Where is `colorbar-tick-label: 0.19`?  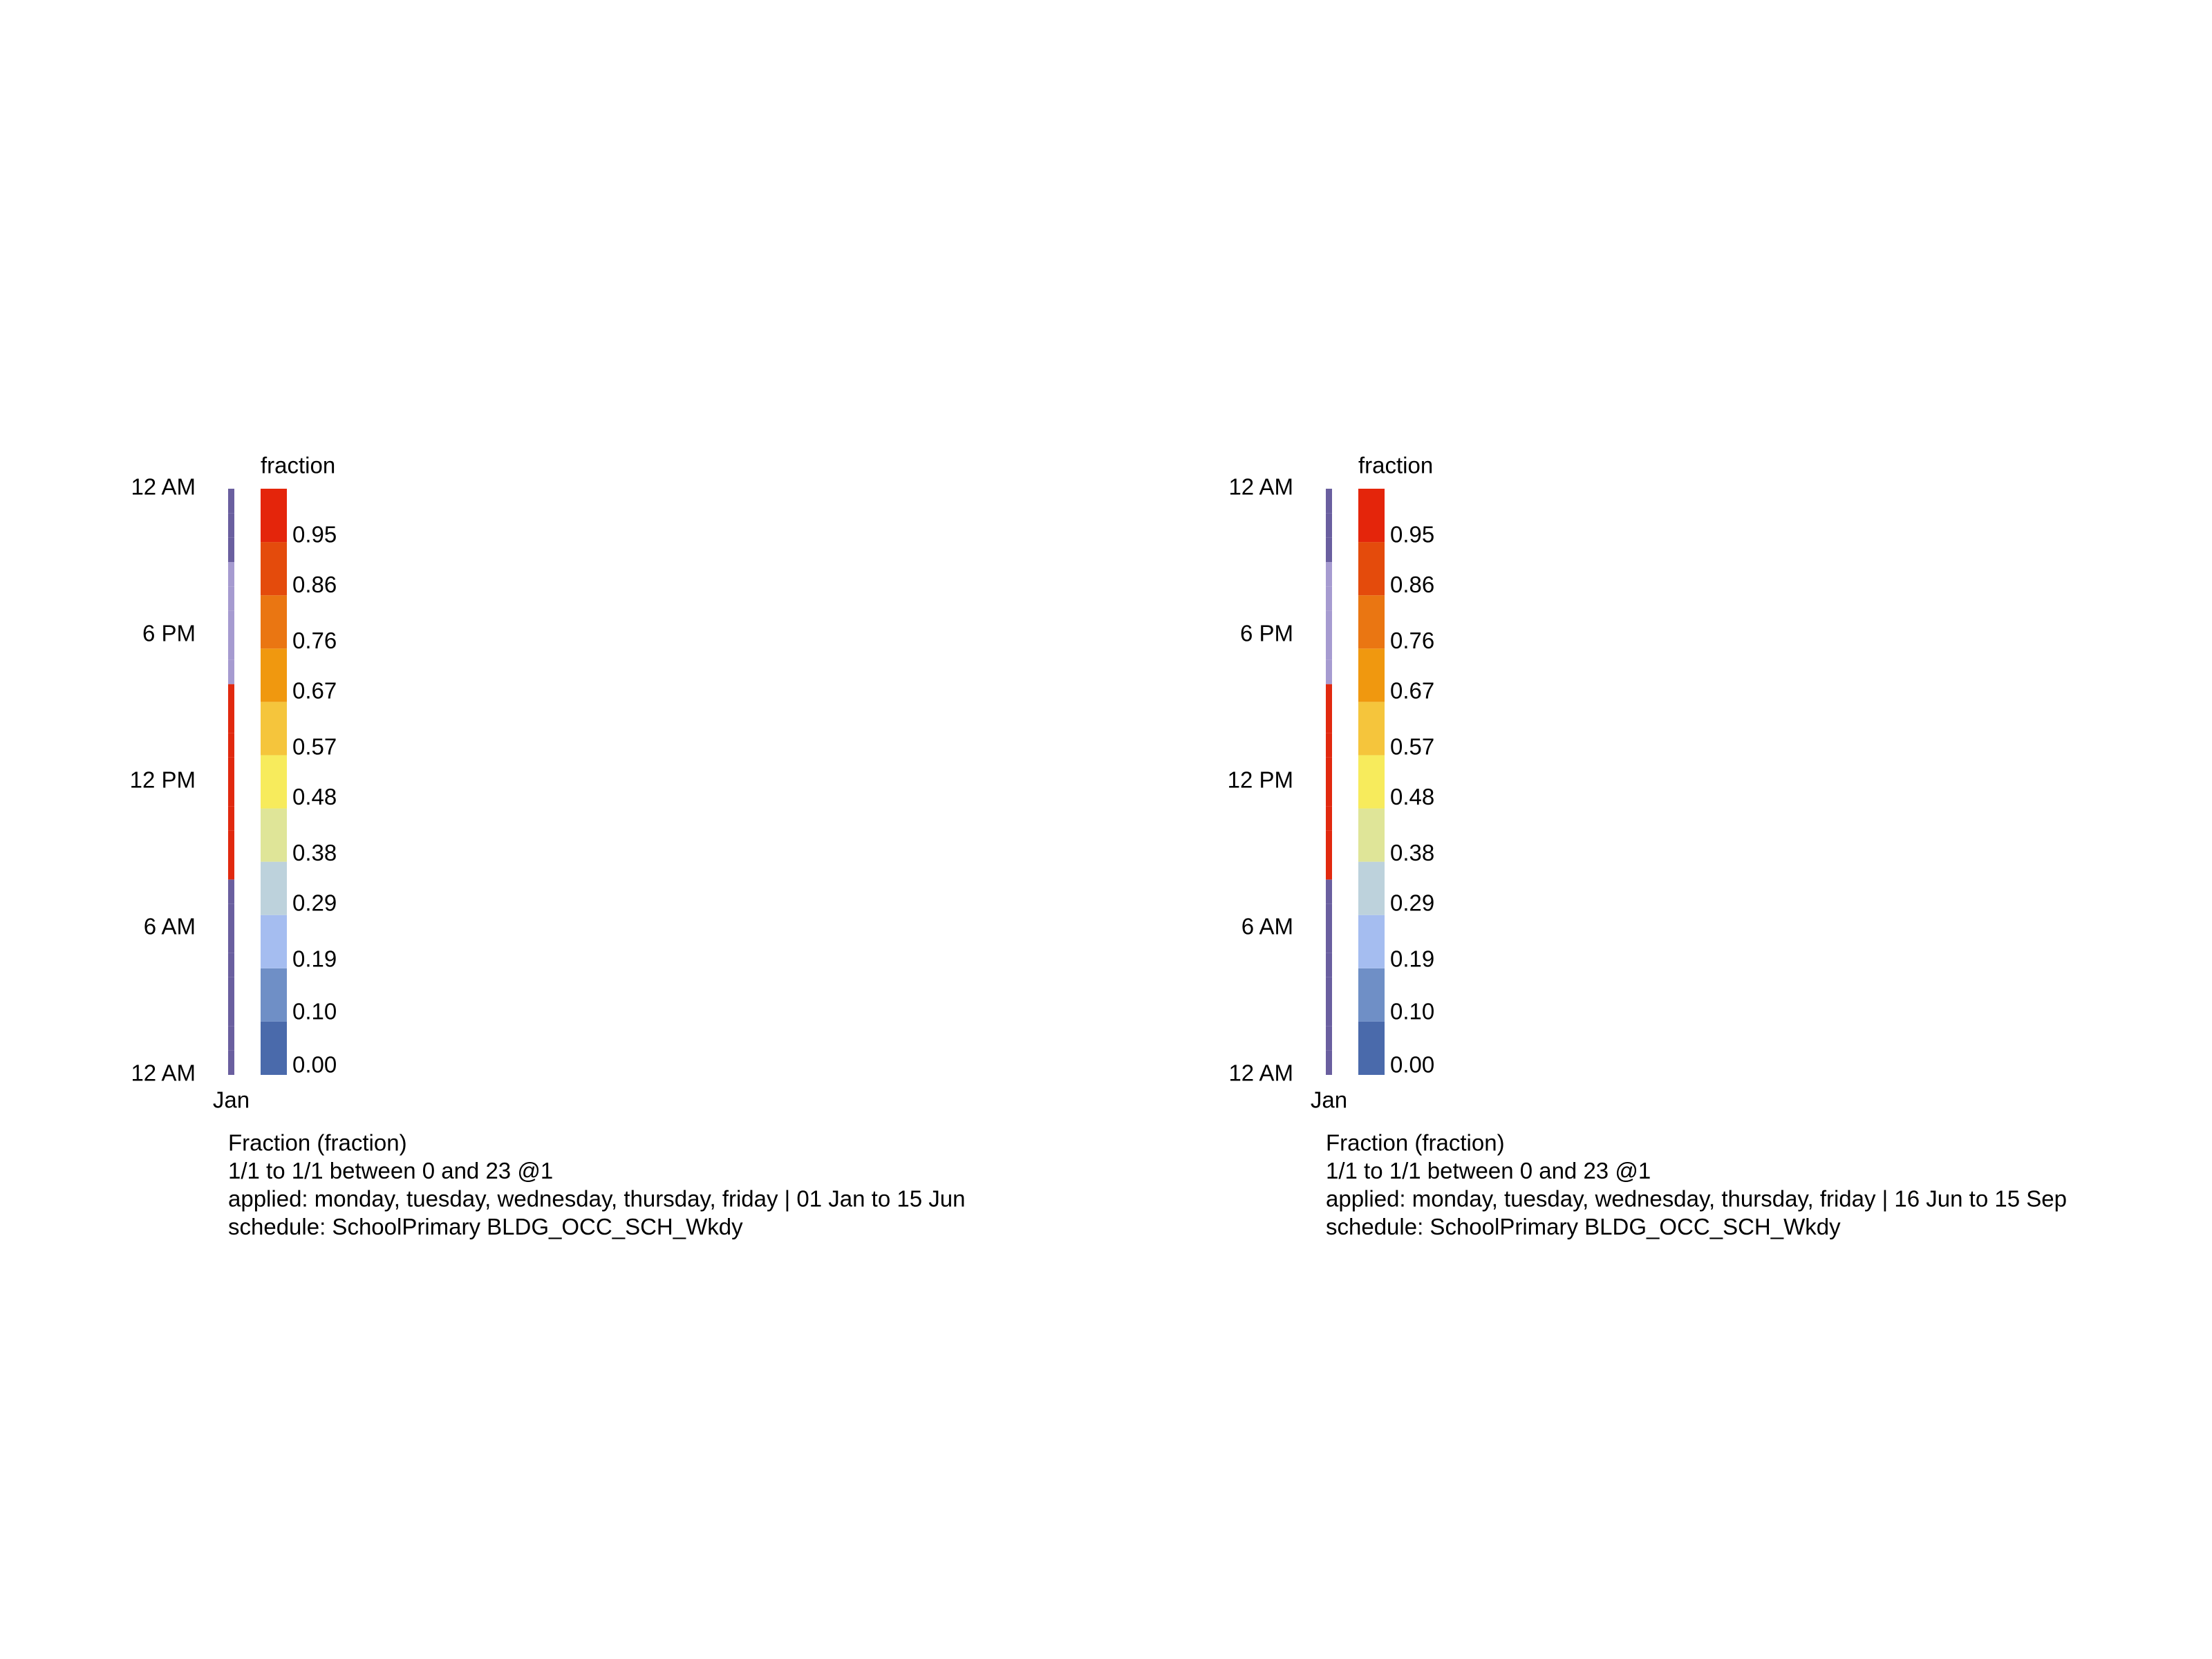
colorbar-tick-label: 0.19 is located at coordinates (314, 958).